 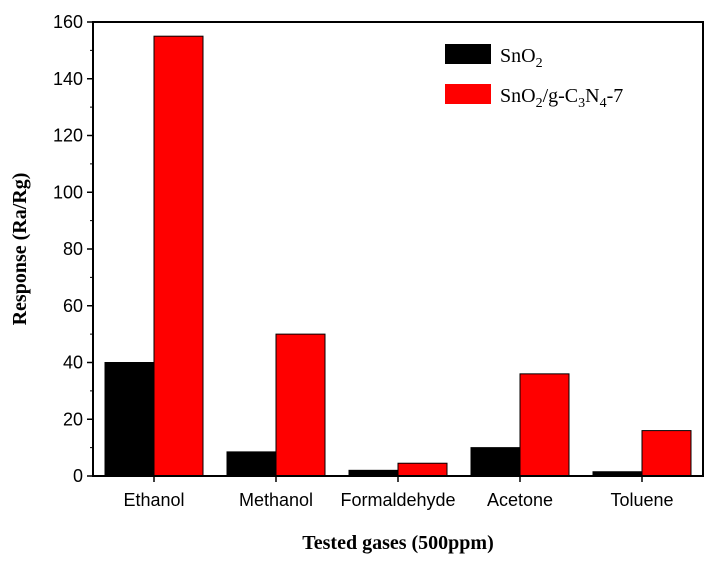 I want to click on bar-sno2-gc3n4-acetone, so click(x=544, y=425).